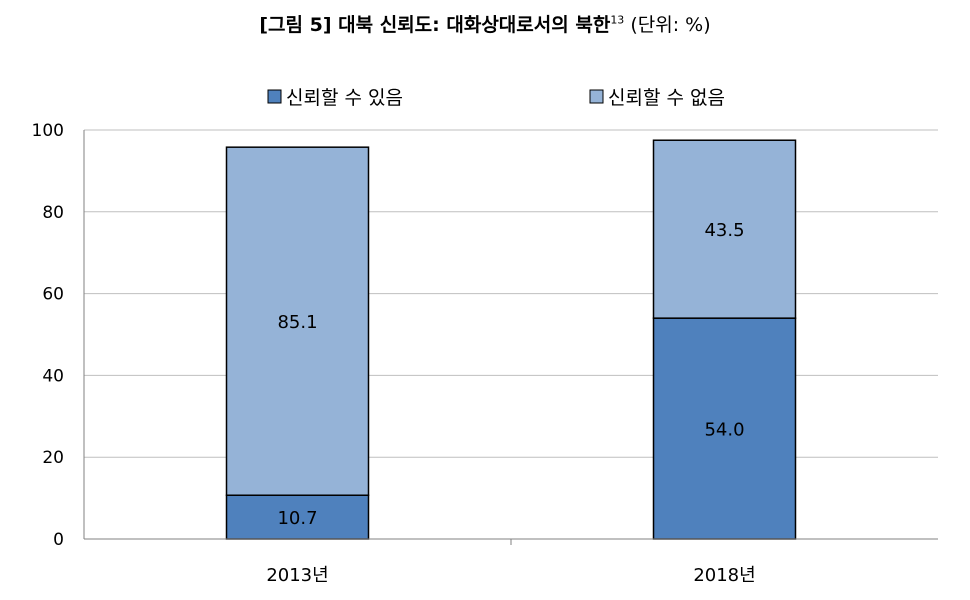  I want to click on y-tick-label: 40, so click(53, 376).